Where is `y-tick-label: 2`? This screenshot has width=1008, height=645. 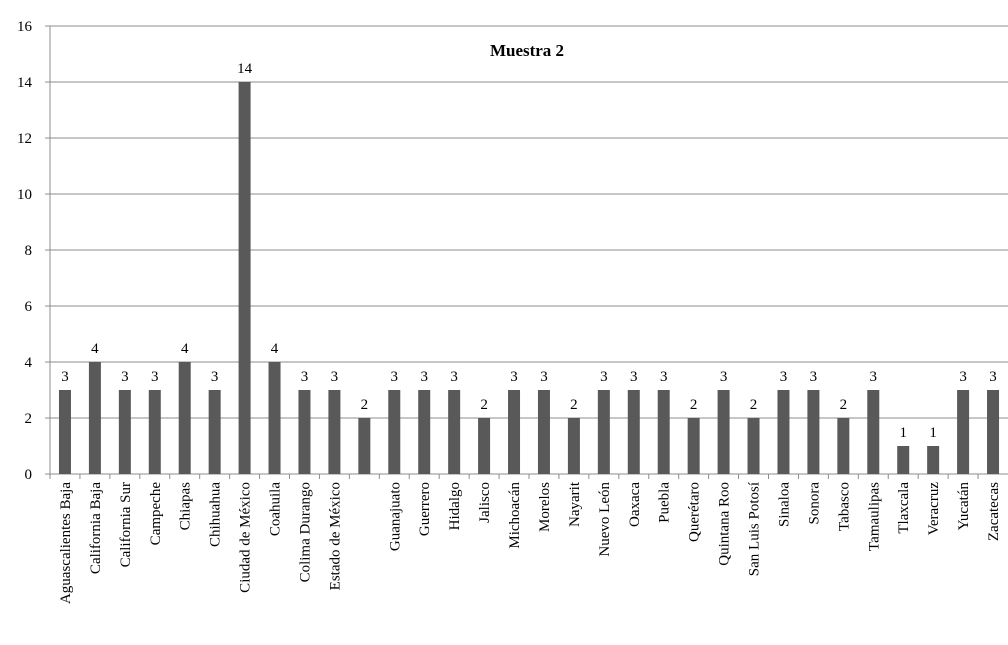
y-tick-label: 2 is located at coordinates (29, 419).